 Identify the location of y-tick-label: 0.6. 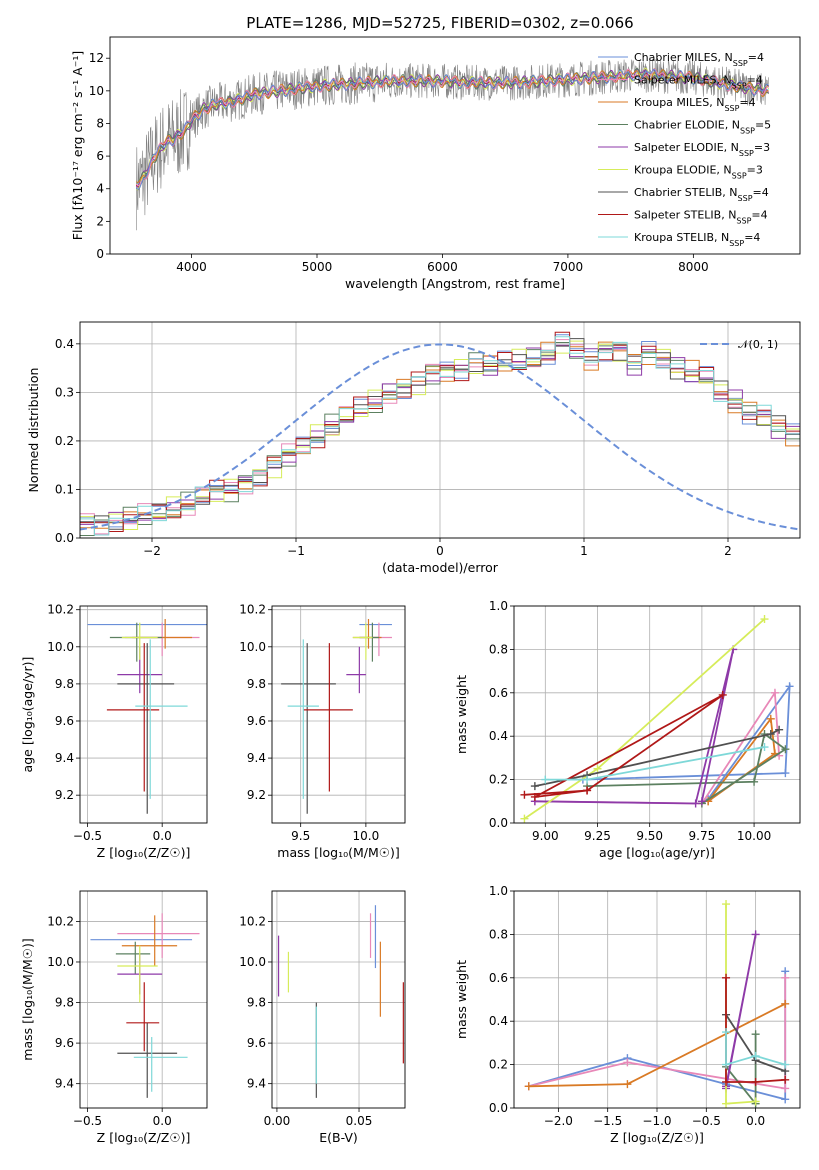
(498, 693).